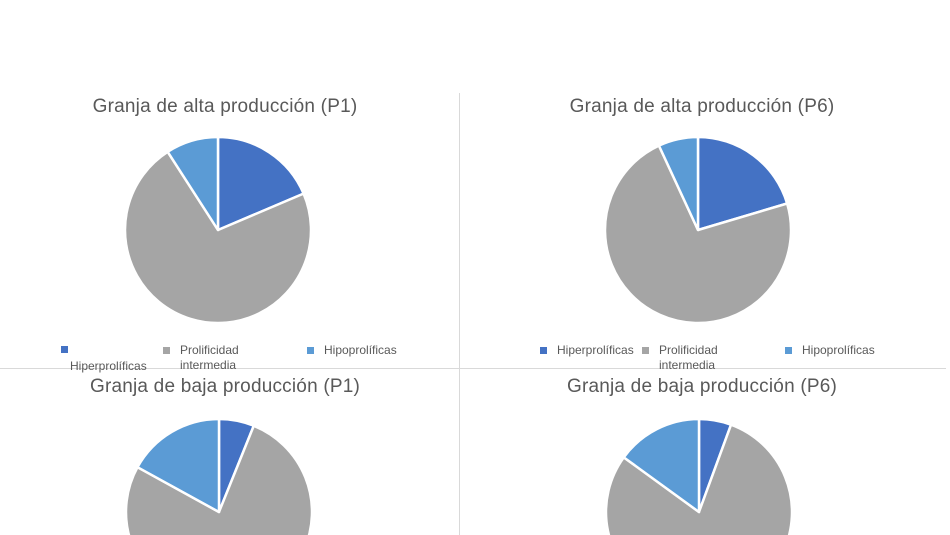 The height and width of the screenshot is (535, 950). I want to click on vertical-divider, so click(459, 314).